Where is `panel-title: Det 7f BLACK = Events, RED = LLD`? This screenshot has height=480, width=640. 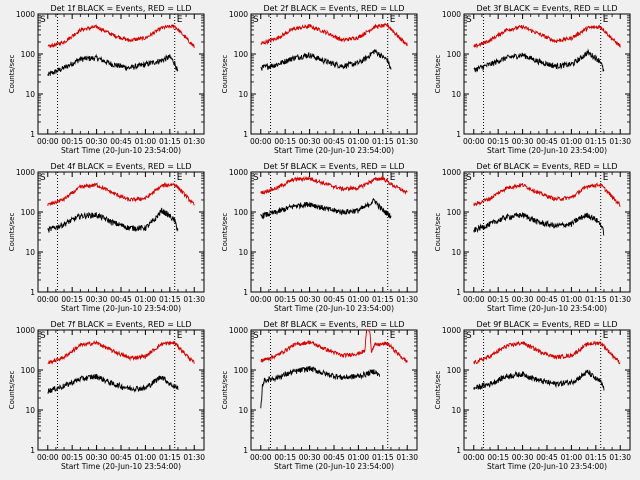
panel-title: Det 7f BLACK = Events, RED = LLD is located at coordinates (120, 324).